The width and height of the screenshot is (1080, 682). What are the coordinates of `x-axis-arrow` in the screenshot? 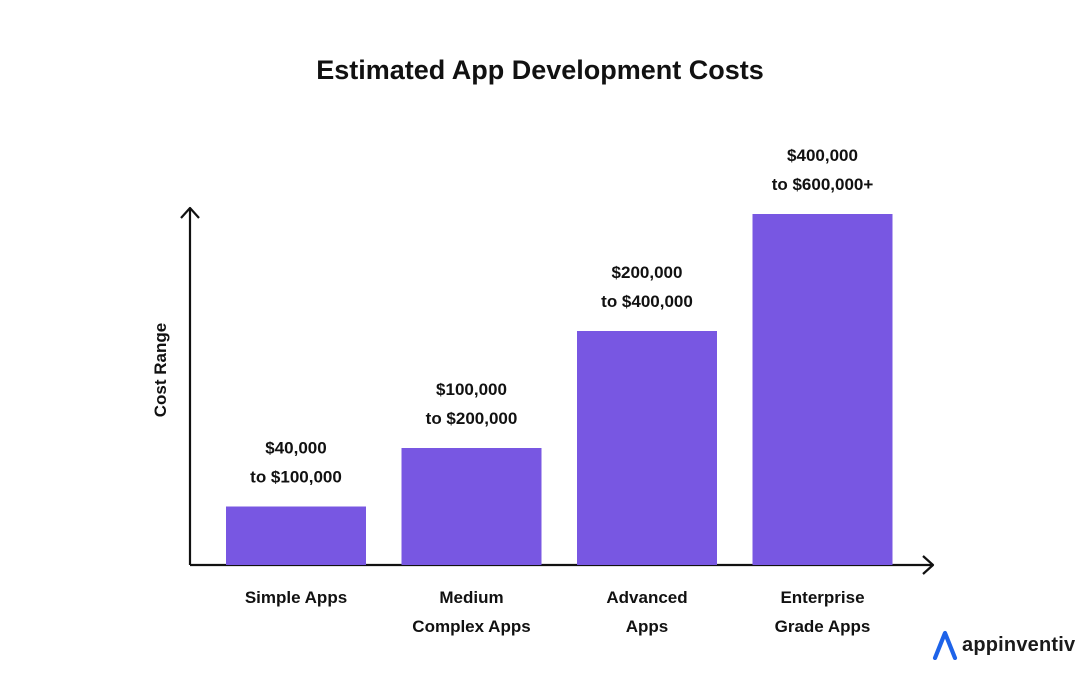 It's located at (928, 565).